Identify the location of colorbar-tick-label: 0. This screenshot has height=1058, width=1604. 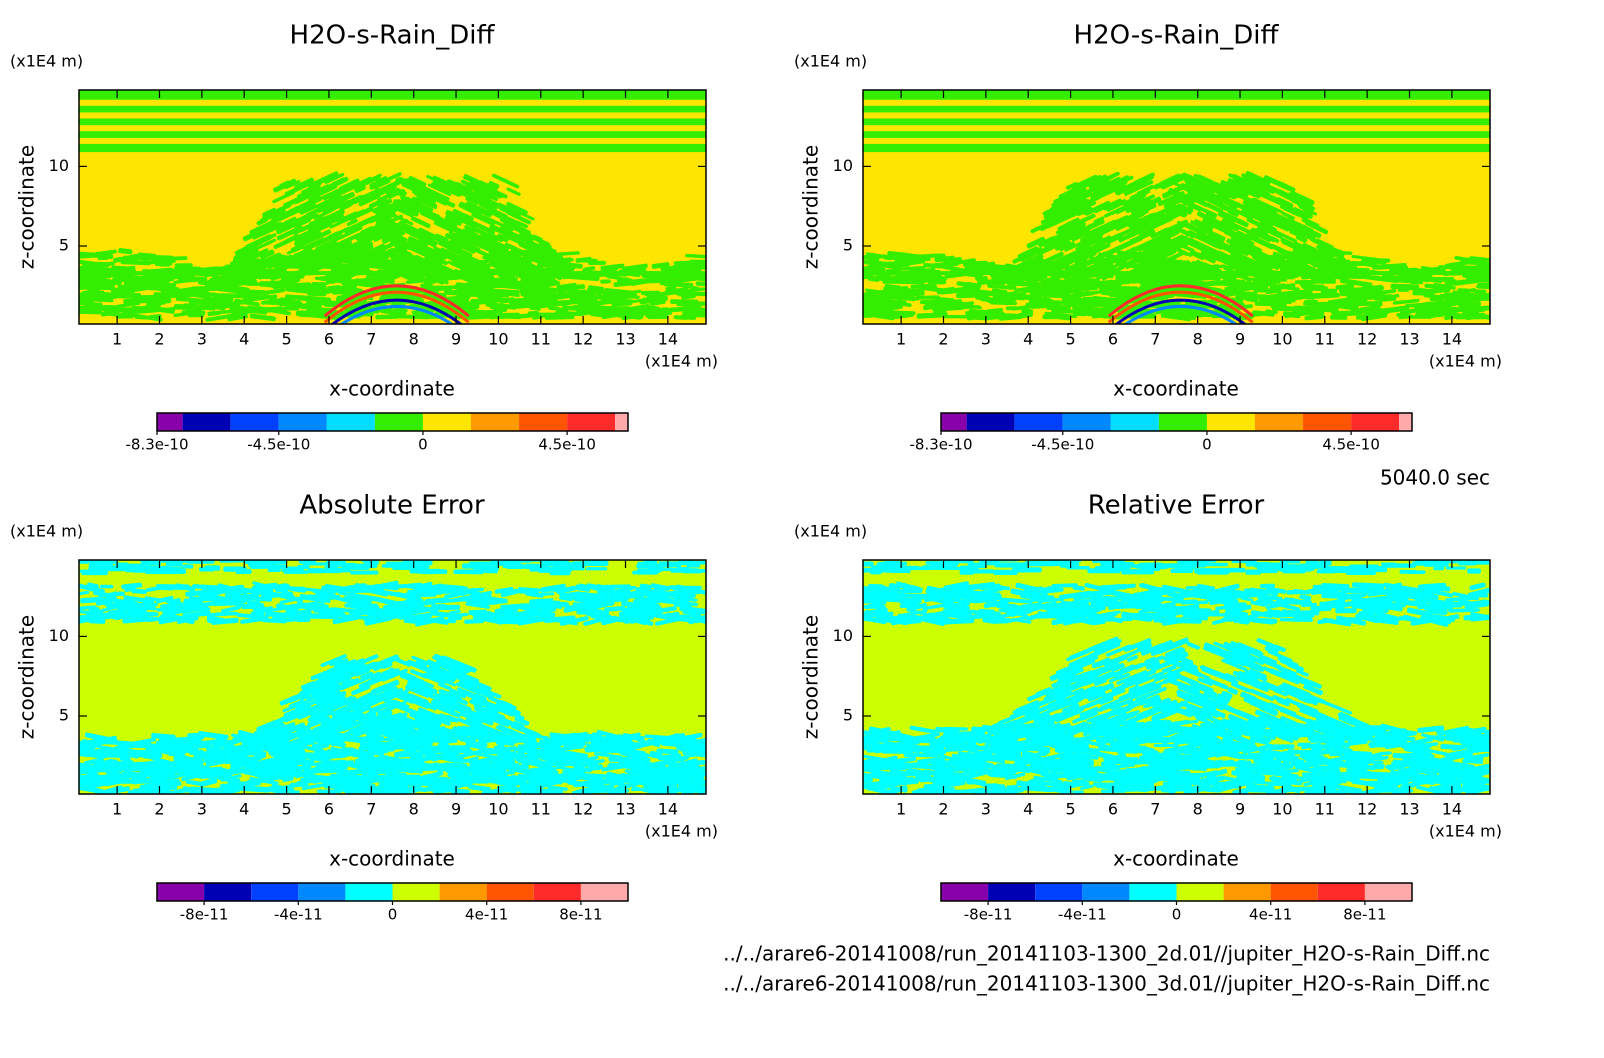
(423, 445).